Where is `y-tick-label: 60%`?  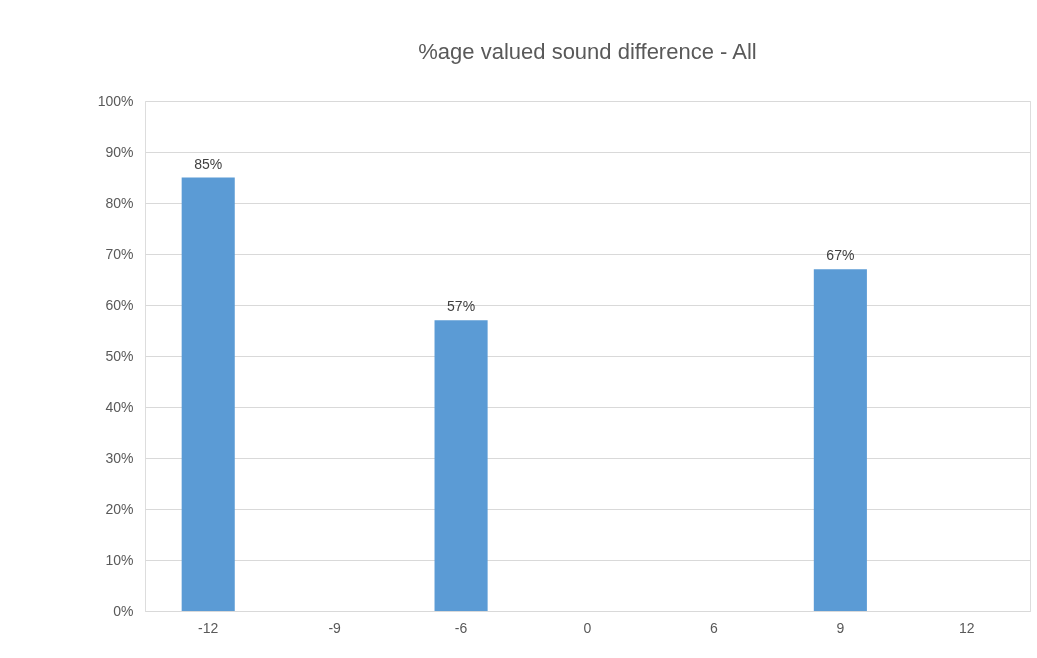 y-tick-label: 60% is located at coordinates (119, 304).